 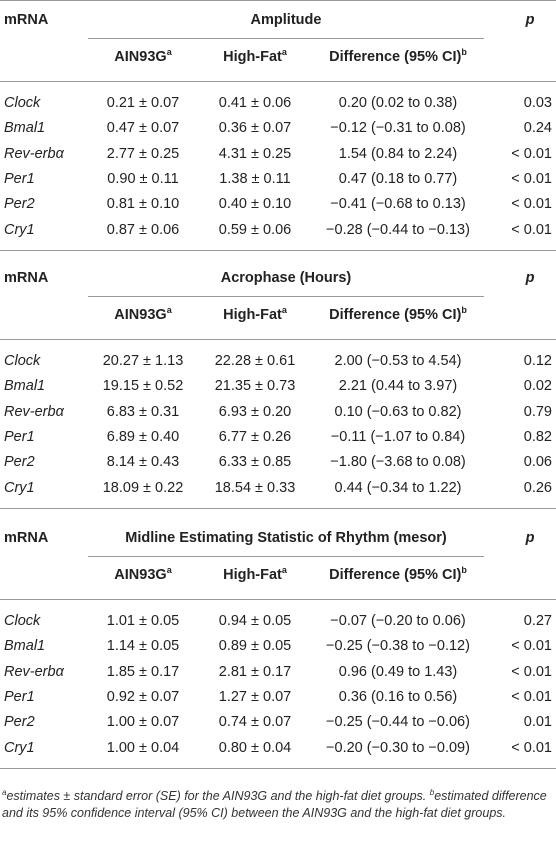 What do you see at coordinates (255, 646) in the screenshot?
I see `high-fat-value: 0.89 ± 0.05` at bounding box center [255, 646].